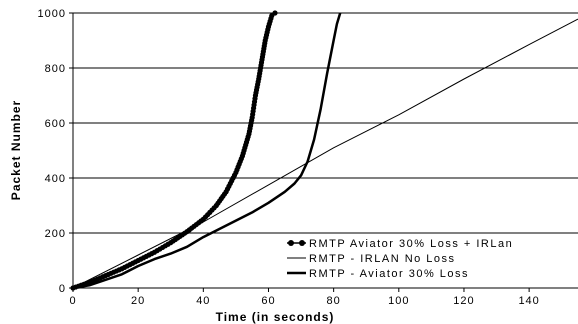 This screenshot has height=324, width=578. Describe the element at coordinates (55, 234) in the screenshot. I see `y-tick-label: 200` at that location.